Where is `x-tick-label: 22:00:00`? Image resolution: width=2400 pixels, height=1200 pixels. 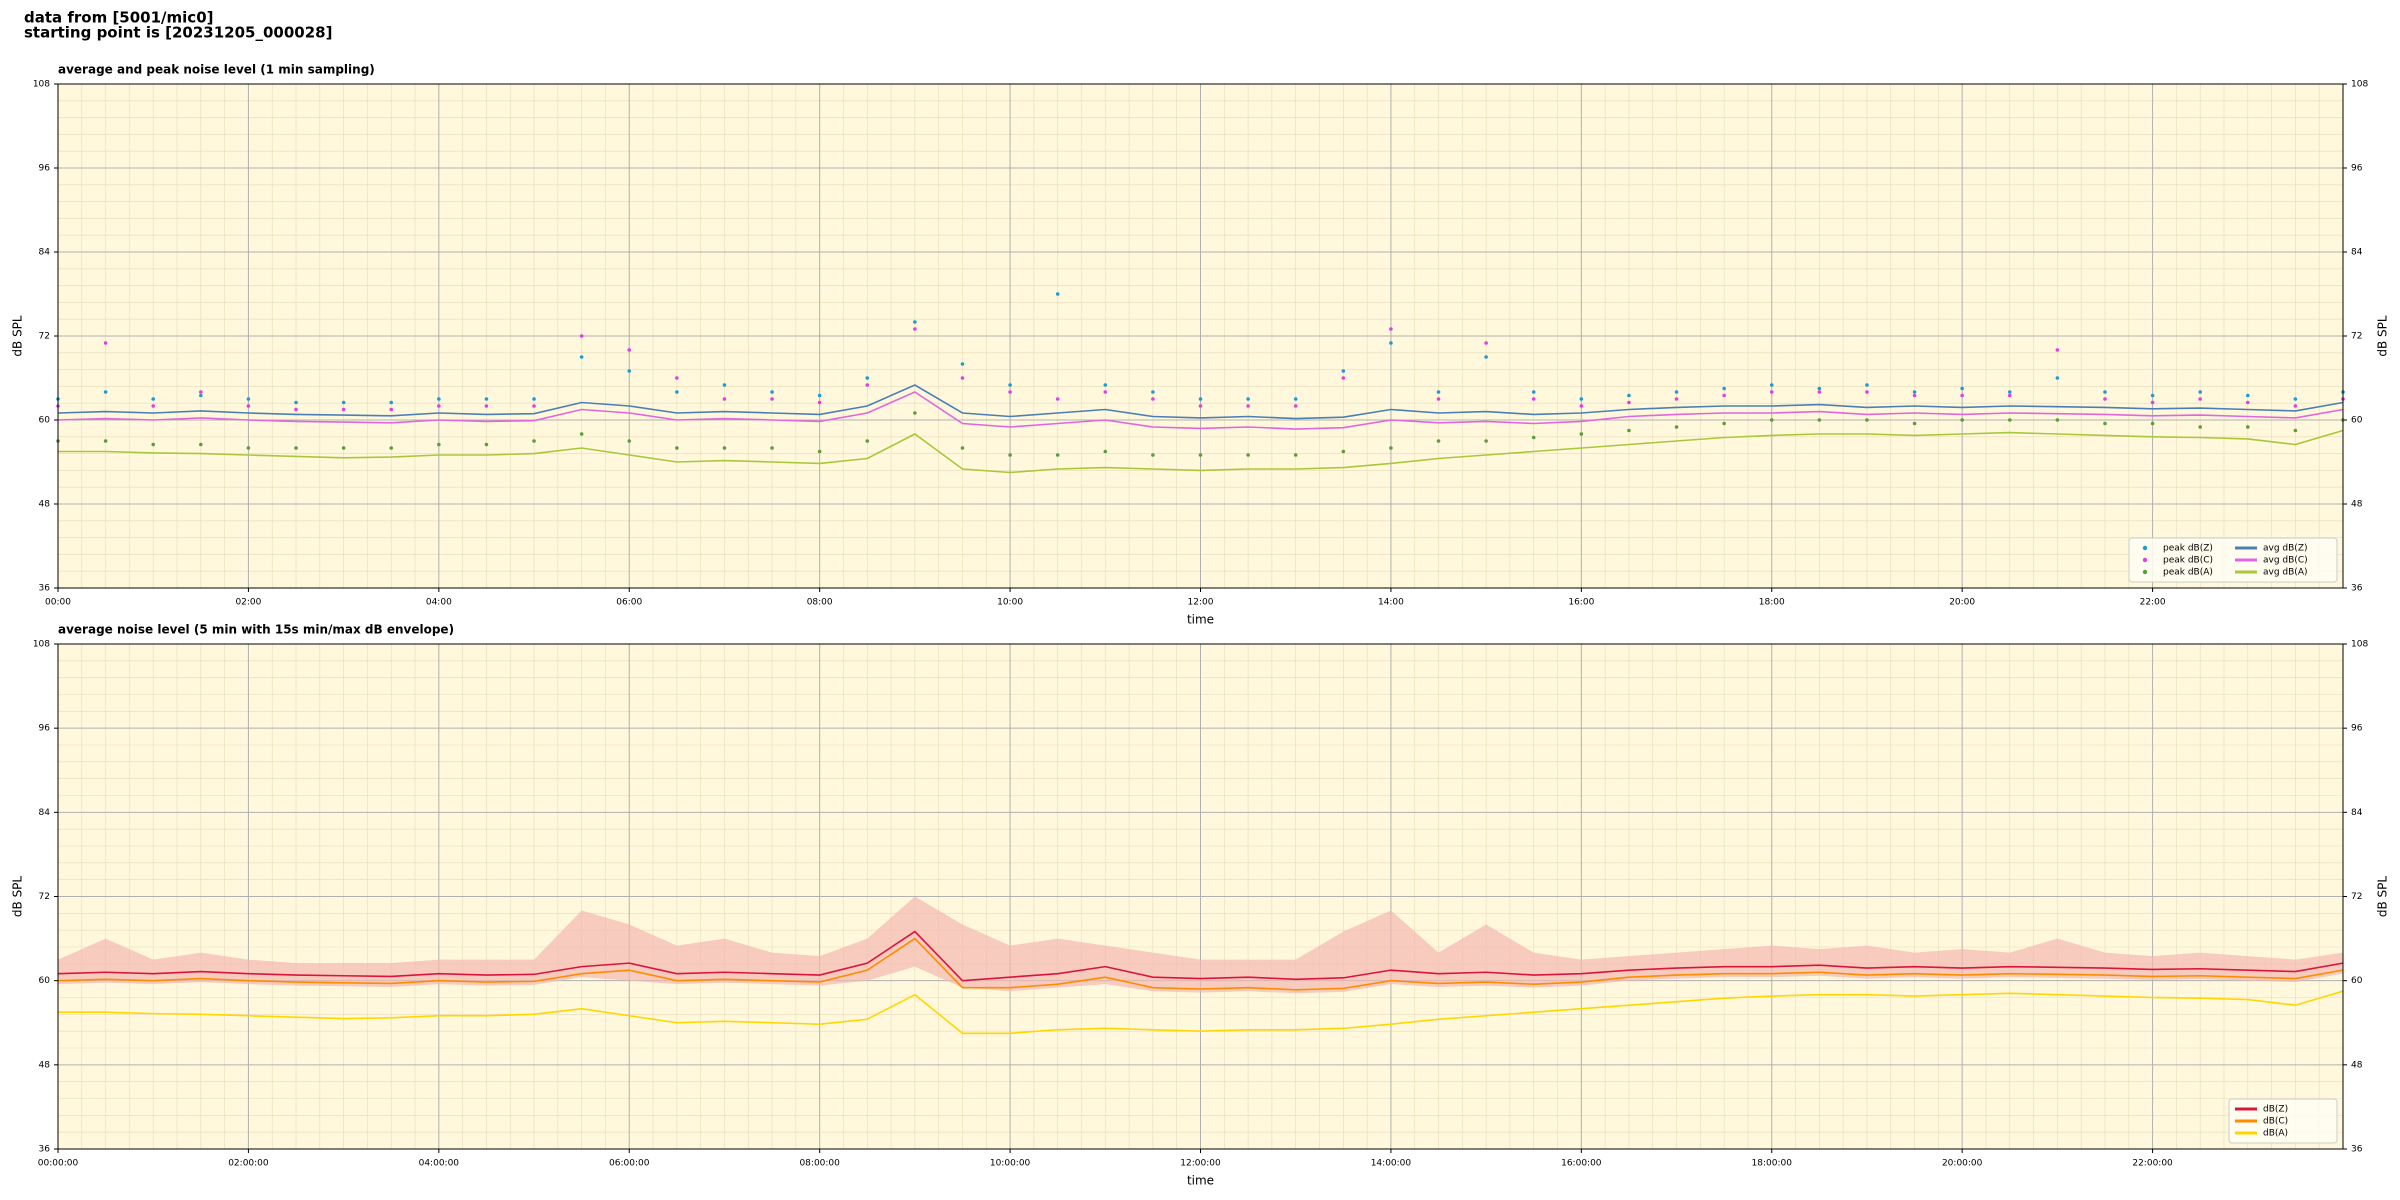
x-tick-label: 22:00:00 is located at coordinates (2152, 1164).